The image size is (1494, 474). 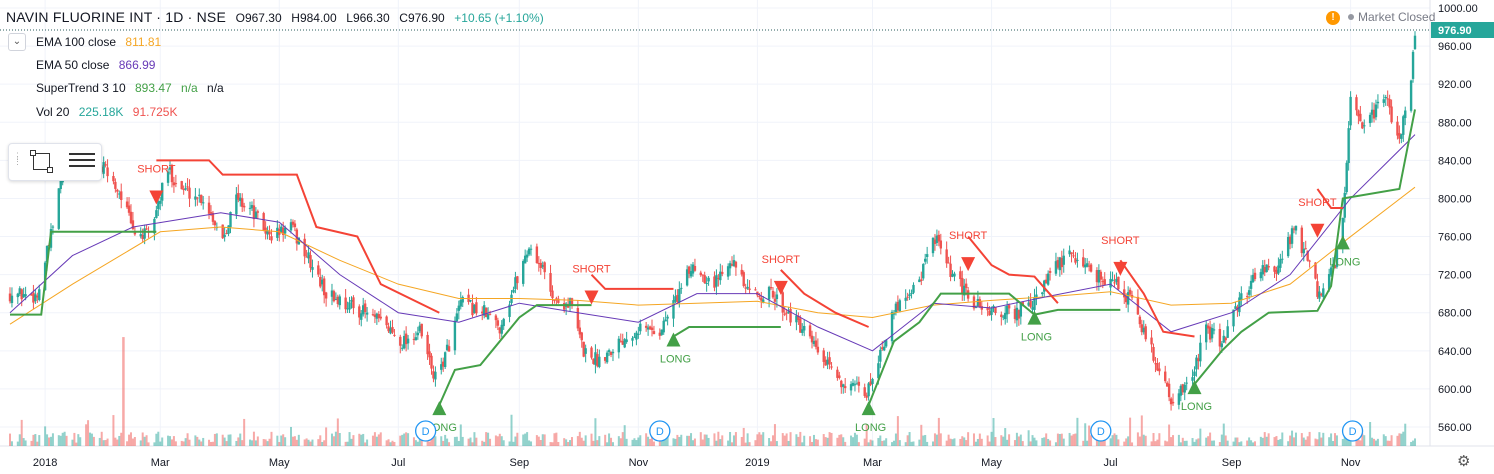 What do you see at coordinates (82, 162) in the screenshot?
I see `lines-menu-icon` at bounding box center [82, 162].